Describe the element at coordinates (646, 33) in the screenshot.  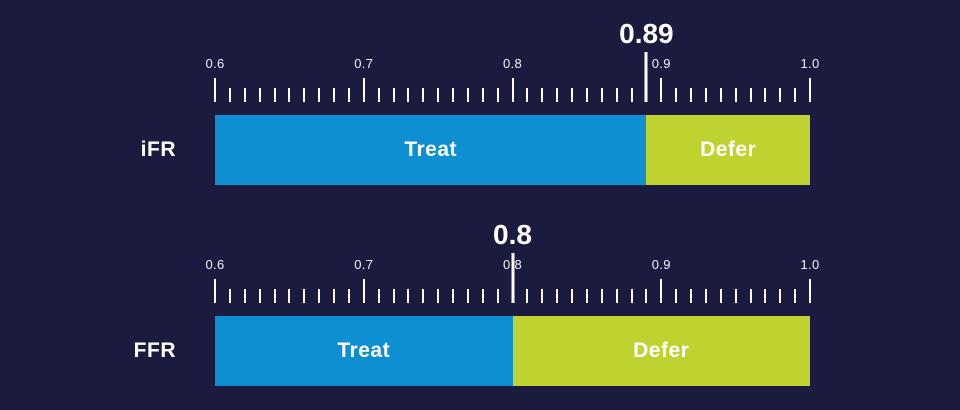
I see `cutoff-value: 0.89` at that location.